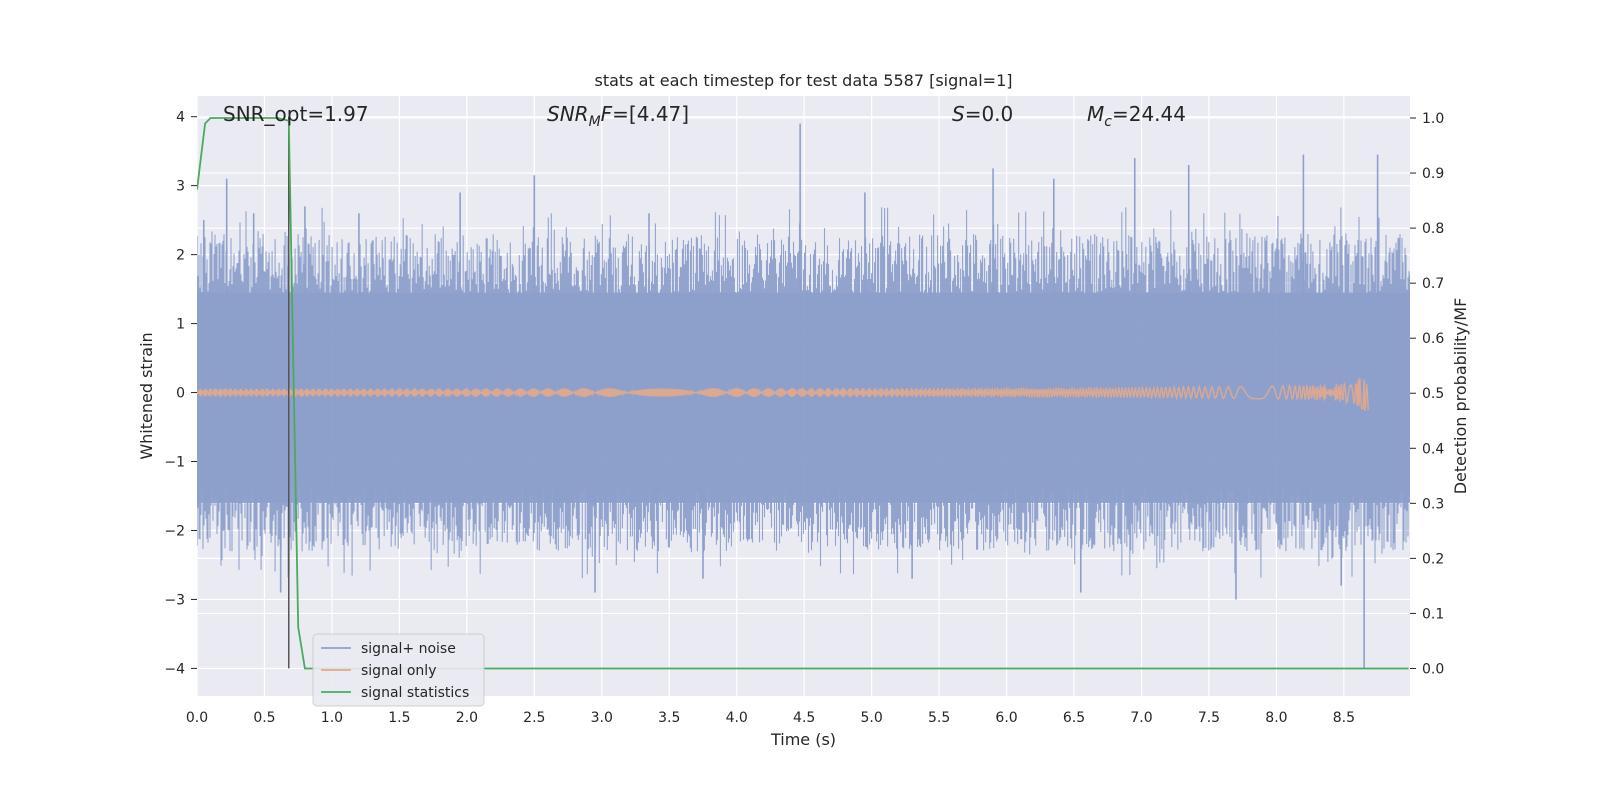 This screenshot has width=1600, height=800. What do you see at coordinates (264, 718) in the screenshot?
I see `x-tick-label: 0.5` at bounding box center [264, 718].